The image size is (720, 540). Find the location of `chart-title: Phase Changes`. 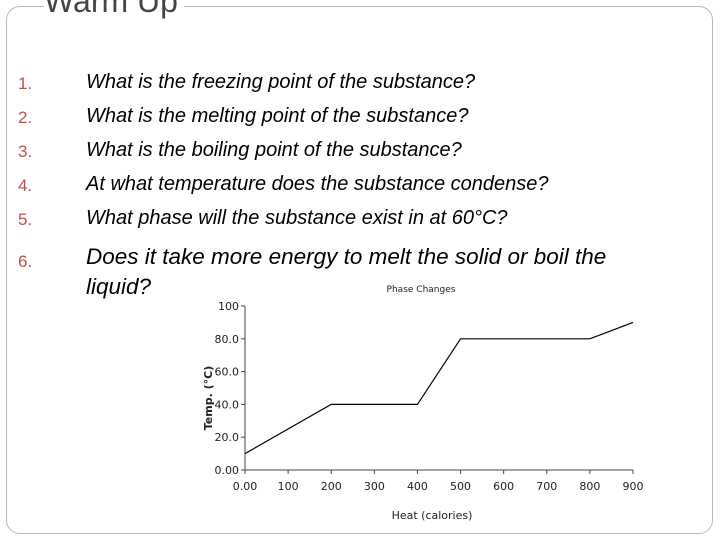

chart-title: Phase Changes is located at coordinates (421, 290).